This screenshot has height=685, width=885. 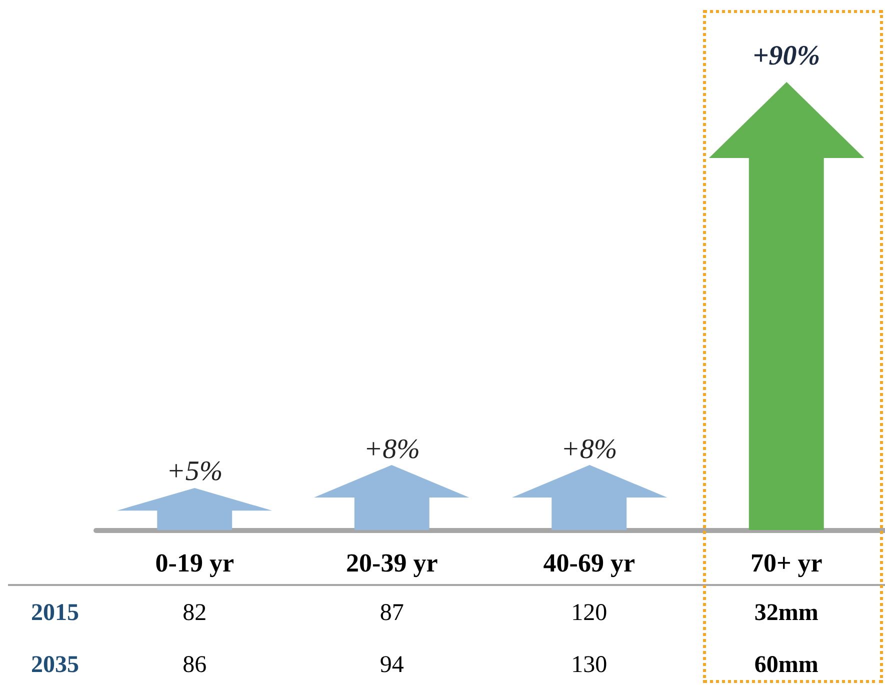 I want to click on x-tick-label: 40-69 yr, so click(x=589, y=563).